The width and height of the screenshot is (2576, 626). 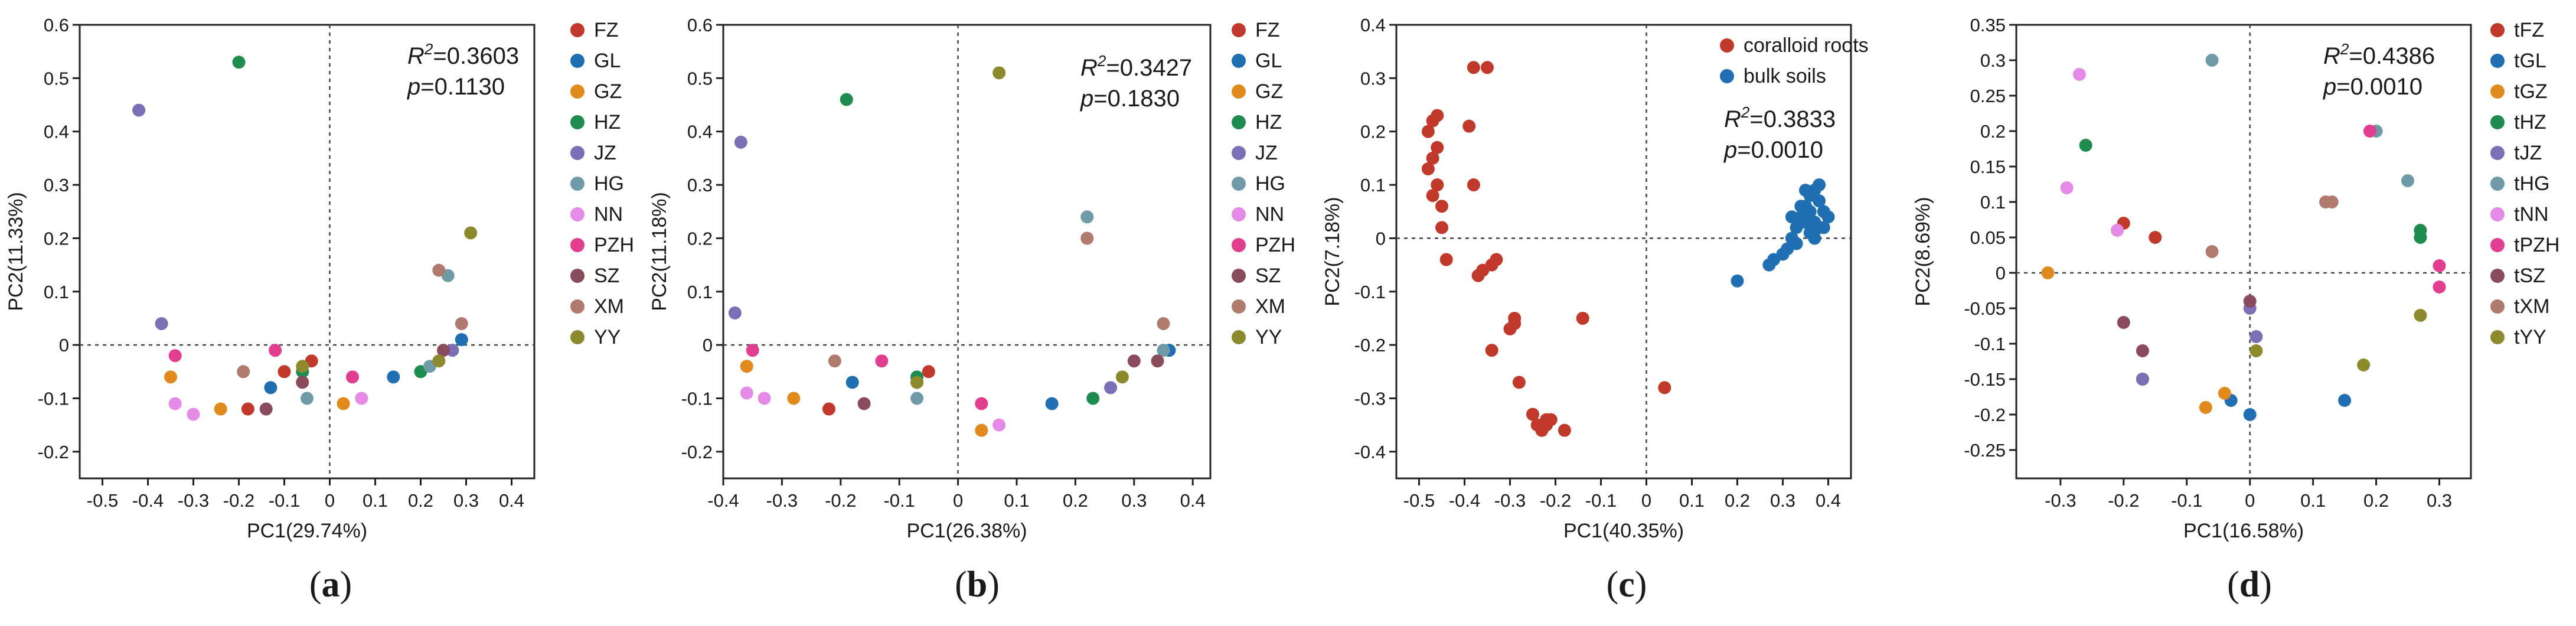 I want to click on legend-label: HG, so click(x=1270, y=183).